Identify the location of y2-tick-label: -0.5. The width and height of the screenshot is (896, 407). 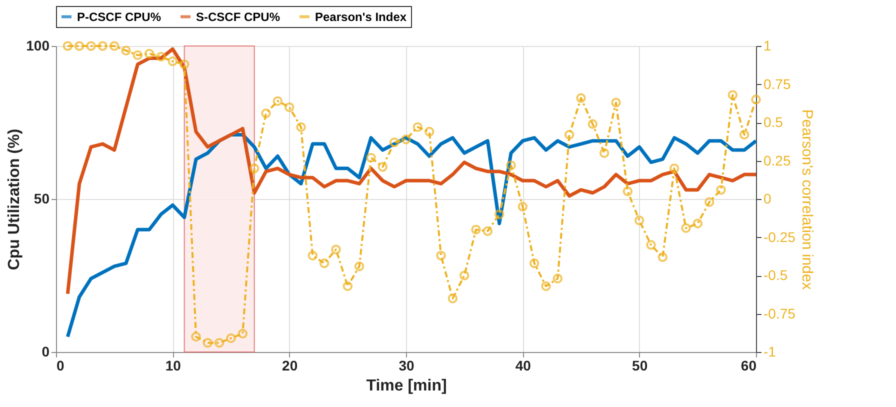
(776, 275).